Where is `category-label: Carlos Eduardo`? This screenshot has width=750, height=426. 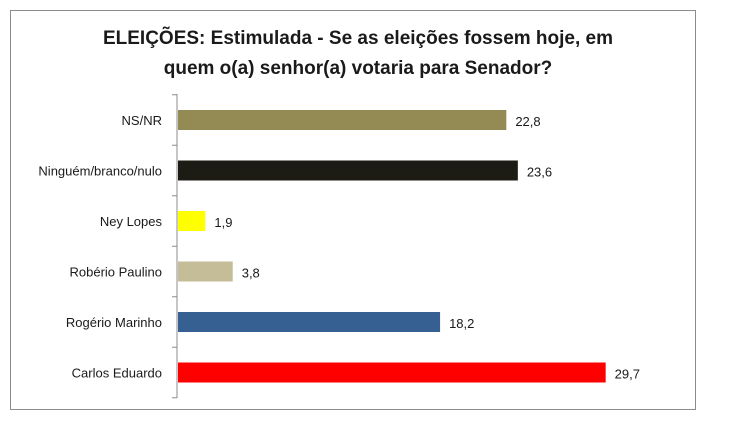
category-label: Carlos Eduardo is located at coordinates (117, 373).